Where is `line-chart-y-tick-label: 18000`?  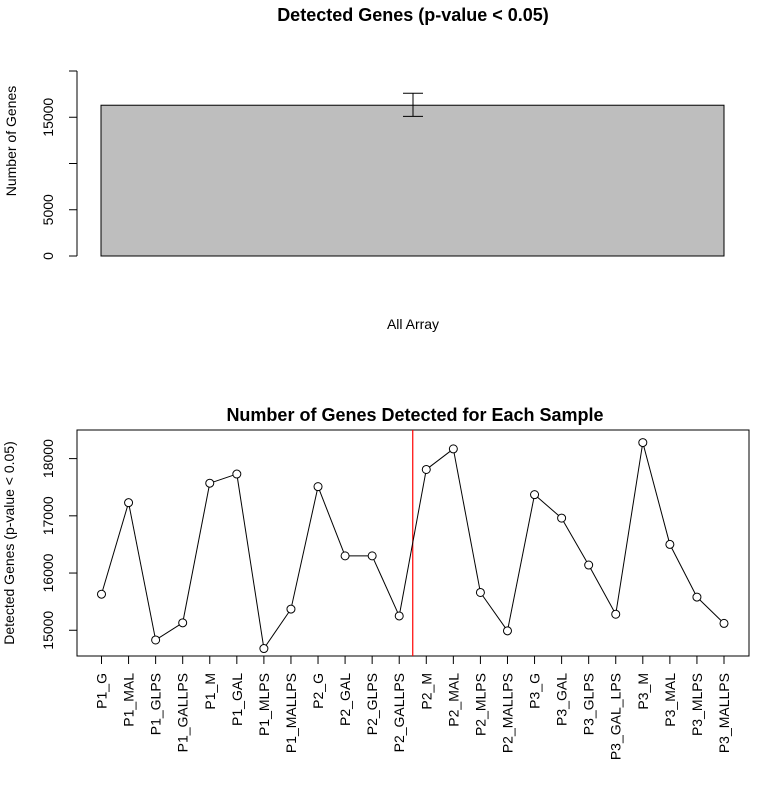
line-chart-y-tick-label: 18000 is located at coordinates (48, 458).